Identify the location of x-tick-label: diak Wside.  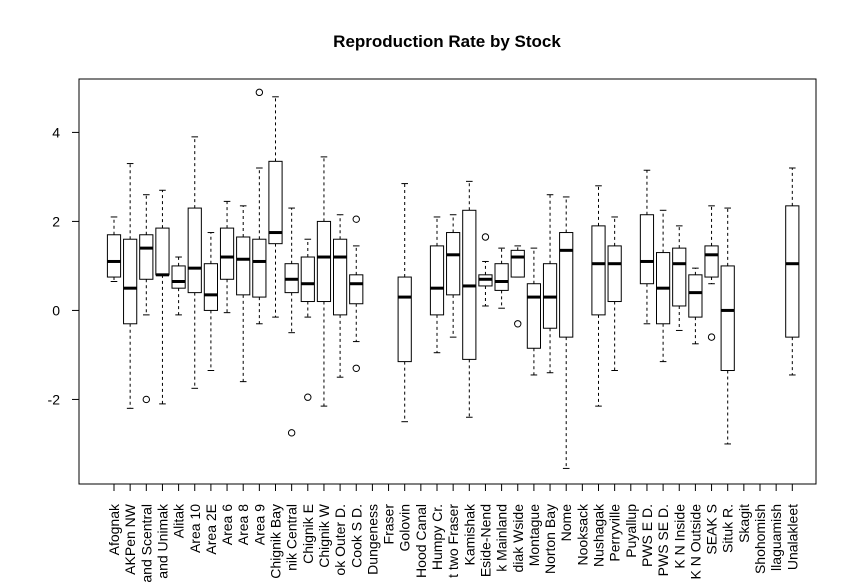
(518, 538).